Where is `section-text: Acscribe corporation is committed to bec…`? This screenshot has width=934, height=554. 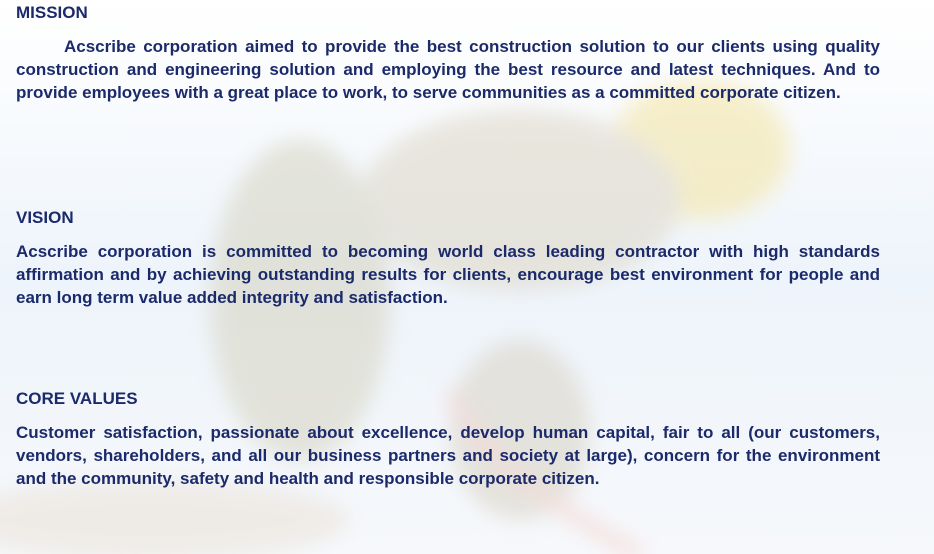
section-text: Acscribe corporation is committed to bec… is located at coordinates (448, 274).